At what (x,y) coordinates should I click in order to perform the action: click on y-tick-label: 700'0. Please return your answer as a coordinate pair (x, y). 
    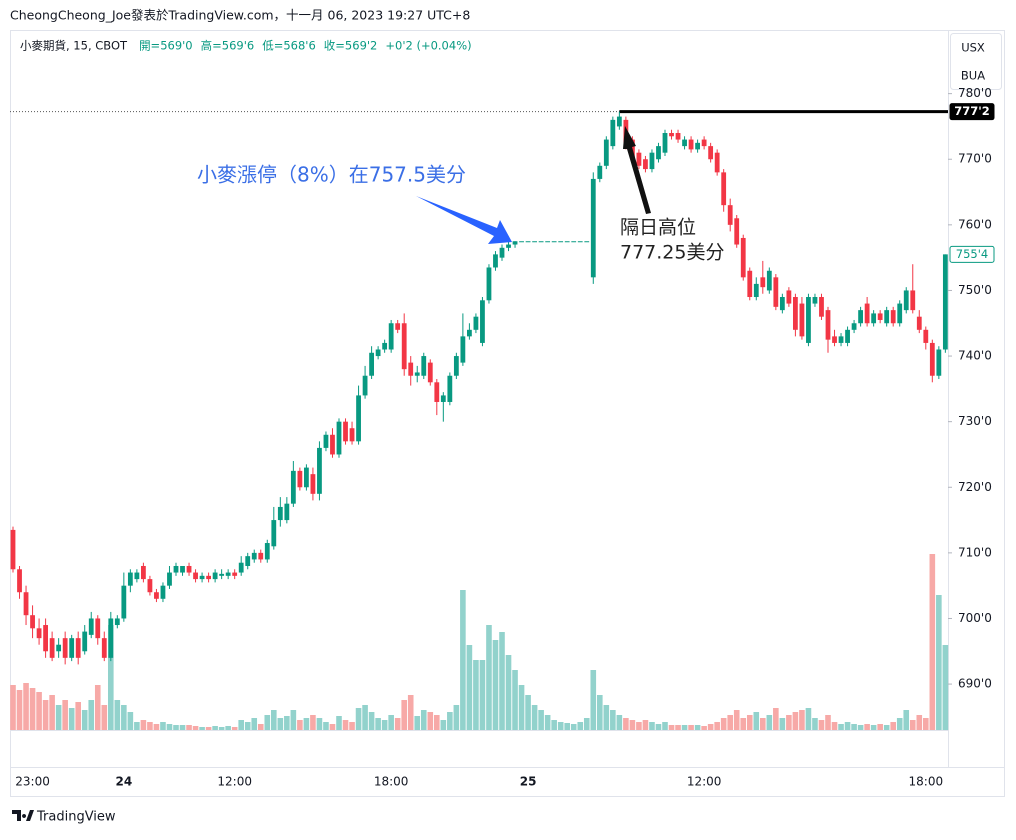
    Looking at the image, I should click on (975, 618).